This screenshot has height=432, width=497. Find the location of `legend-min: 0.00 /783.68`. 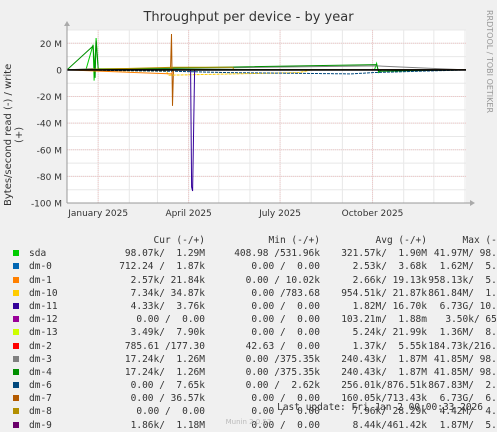

legend-min: 0.00 /783.68 is located at coordinates (285, 293).